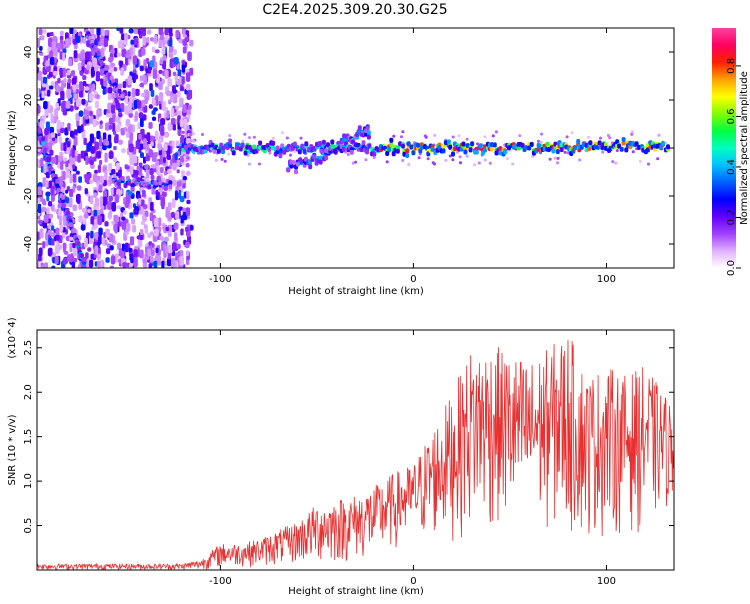 The height and width of the screenshot is (604, 750). I want to click on colorbar-tick-label: 0.6, so click(731, 116).